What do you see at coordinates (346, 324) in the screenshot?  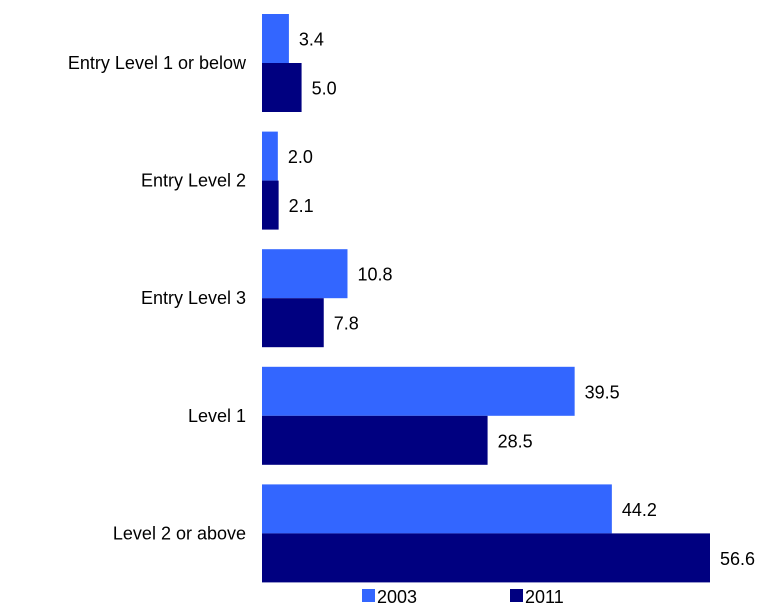 I see `data-label-2011-2: 7.8` at bounding box center [346, 324].